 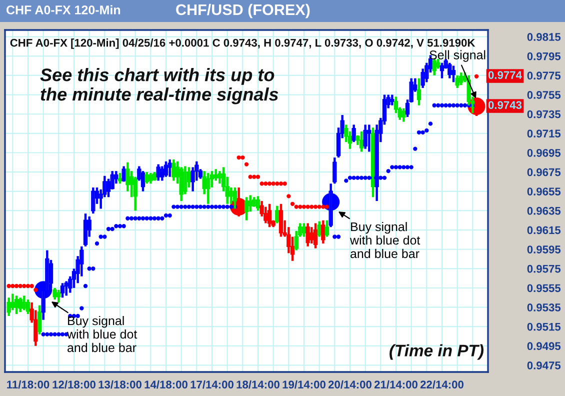 I want to click on y-tick-label: 0.9555, so click(x=544, y=288).